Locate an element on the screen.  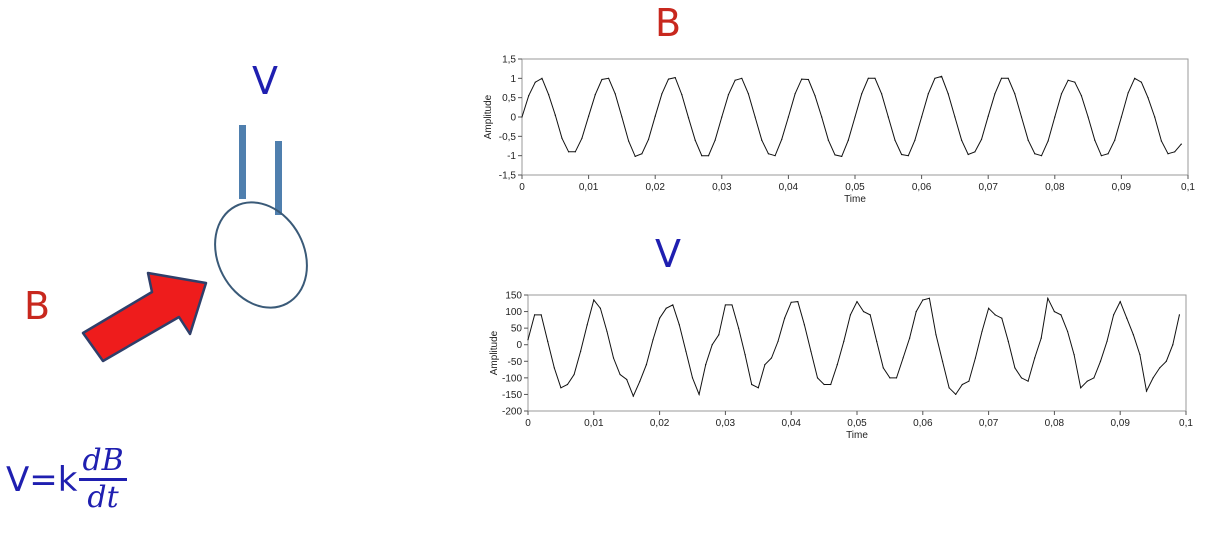
b-chart-x-tick-label: 0,1 is located at coordinates (1188, 187).